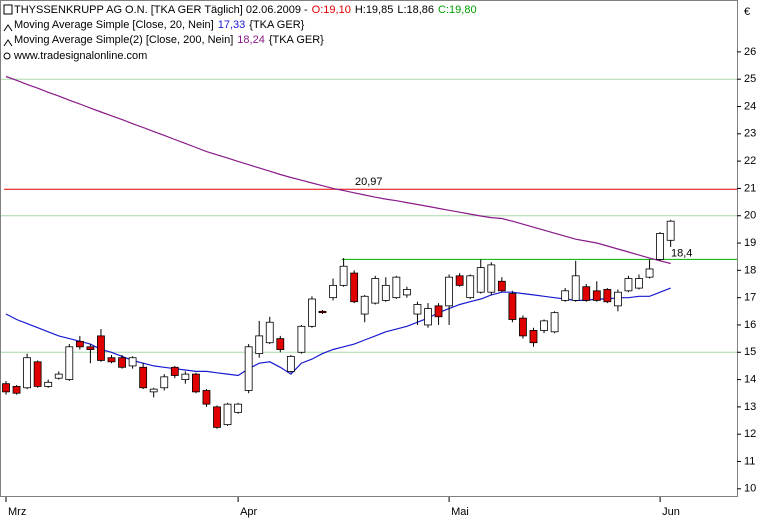 This screenshot has height=520, width=769. Describe the element at coordinates (232, 25) in the screenshot. I see `series-value: 17,33` at that location.